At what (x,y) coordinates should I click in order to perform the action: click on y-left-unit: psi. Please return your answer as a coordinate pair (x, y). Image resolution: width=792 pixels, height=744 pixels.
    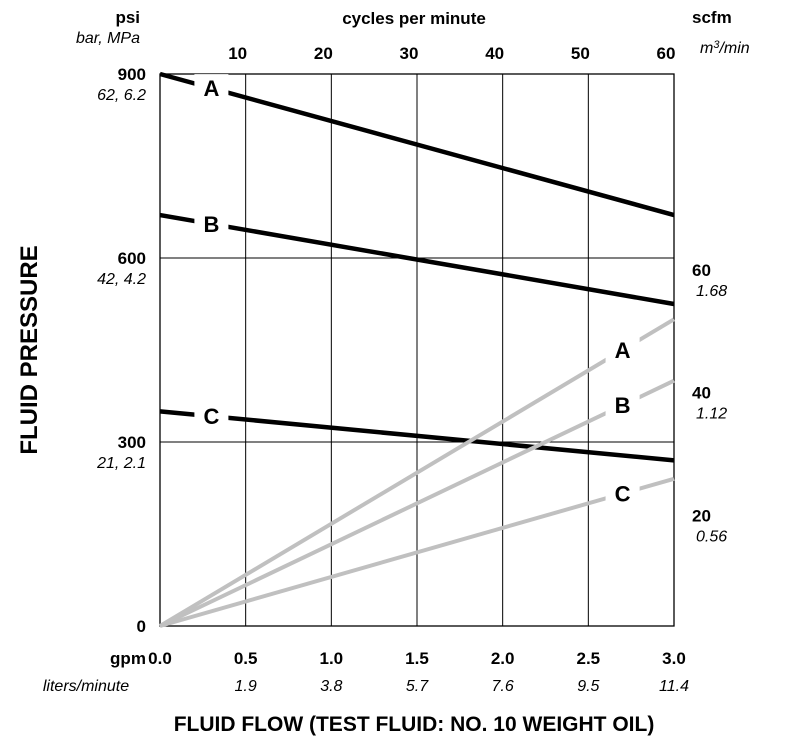
    Looking at the image, I should click on (127, 17).